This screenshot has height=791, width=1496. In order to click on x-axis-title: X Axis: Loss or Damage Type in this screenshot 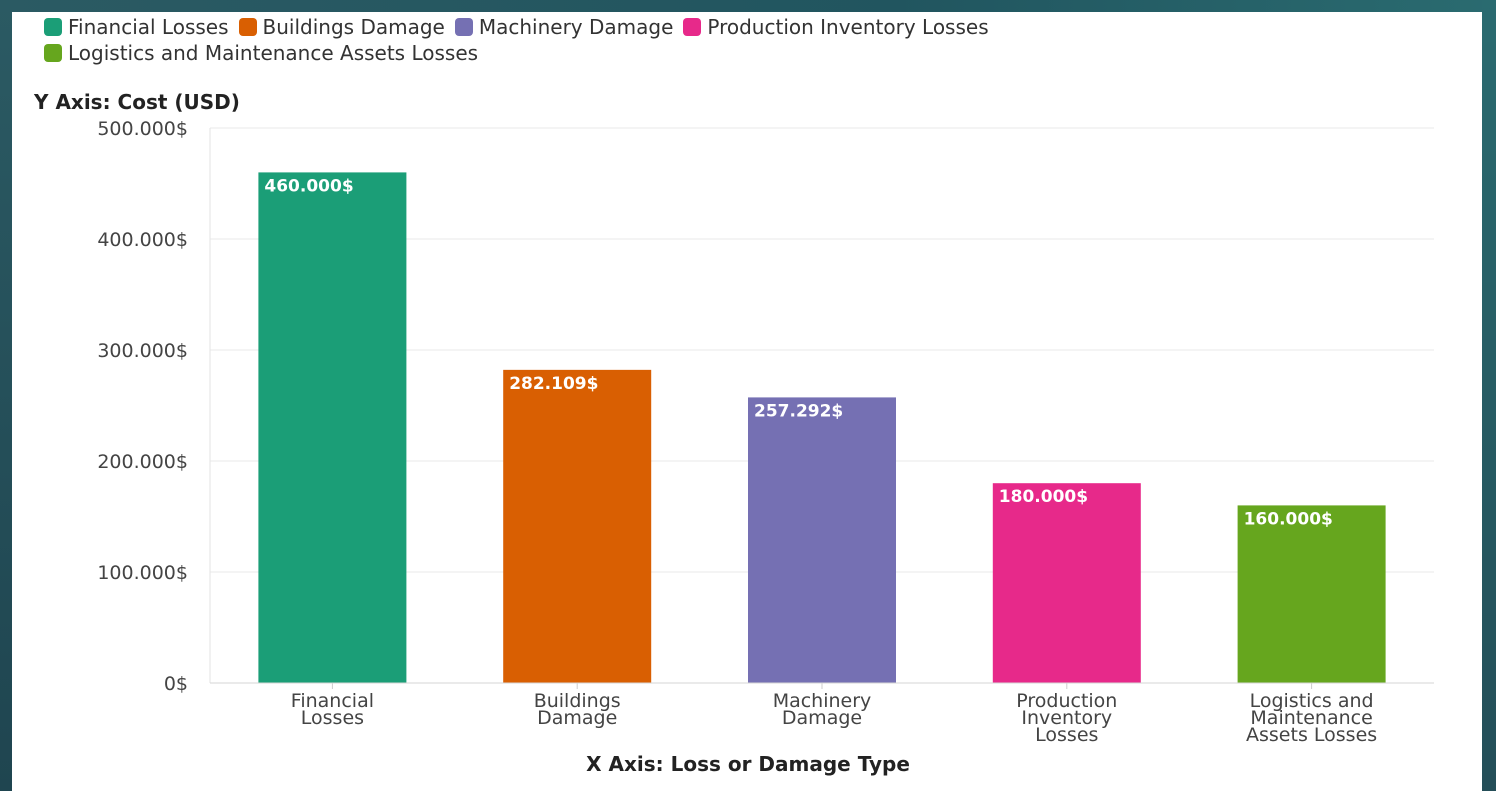, I will do `click(748, 764)`.